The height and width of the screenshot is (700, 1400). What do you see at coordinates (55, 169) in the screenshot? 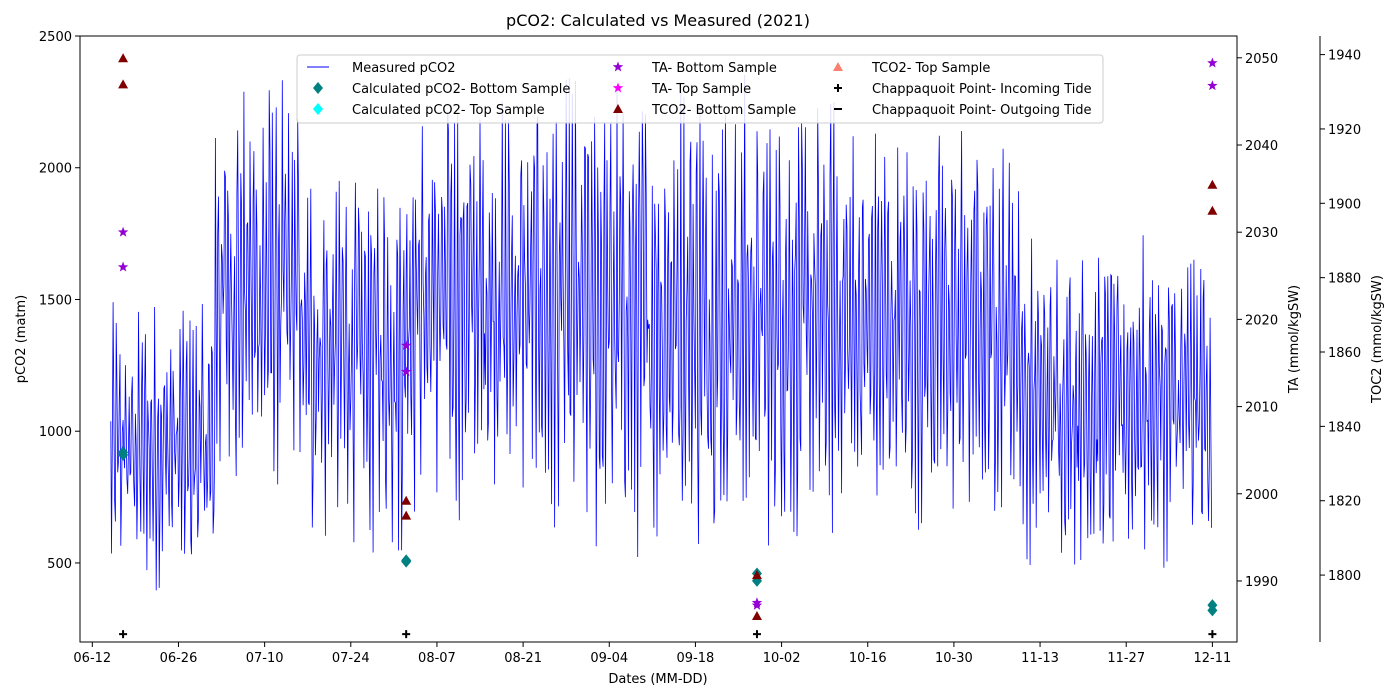
I see `y-left-tick-label-3: 2000` at bounding box center [55, 169].